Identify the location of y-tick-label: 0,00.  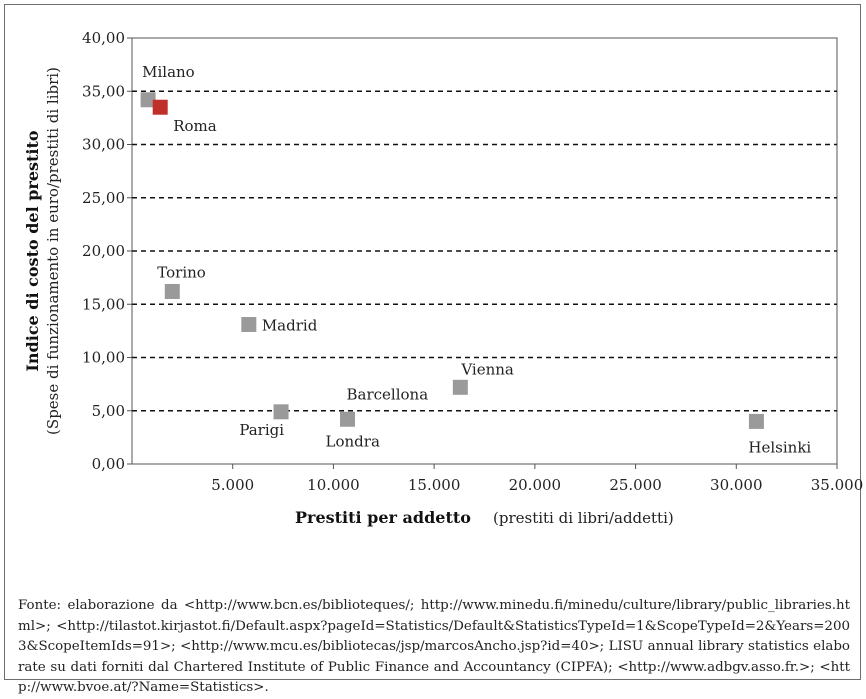
(108, 464).